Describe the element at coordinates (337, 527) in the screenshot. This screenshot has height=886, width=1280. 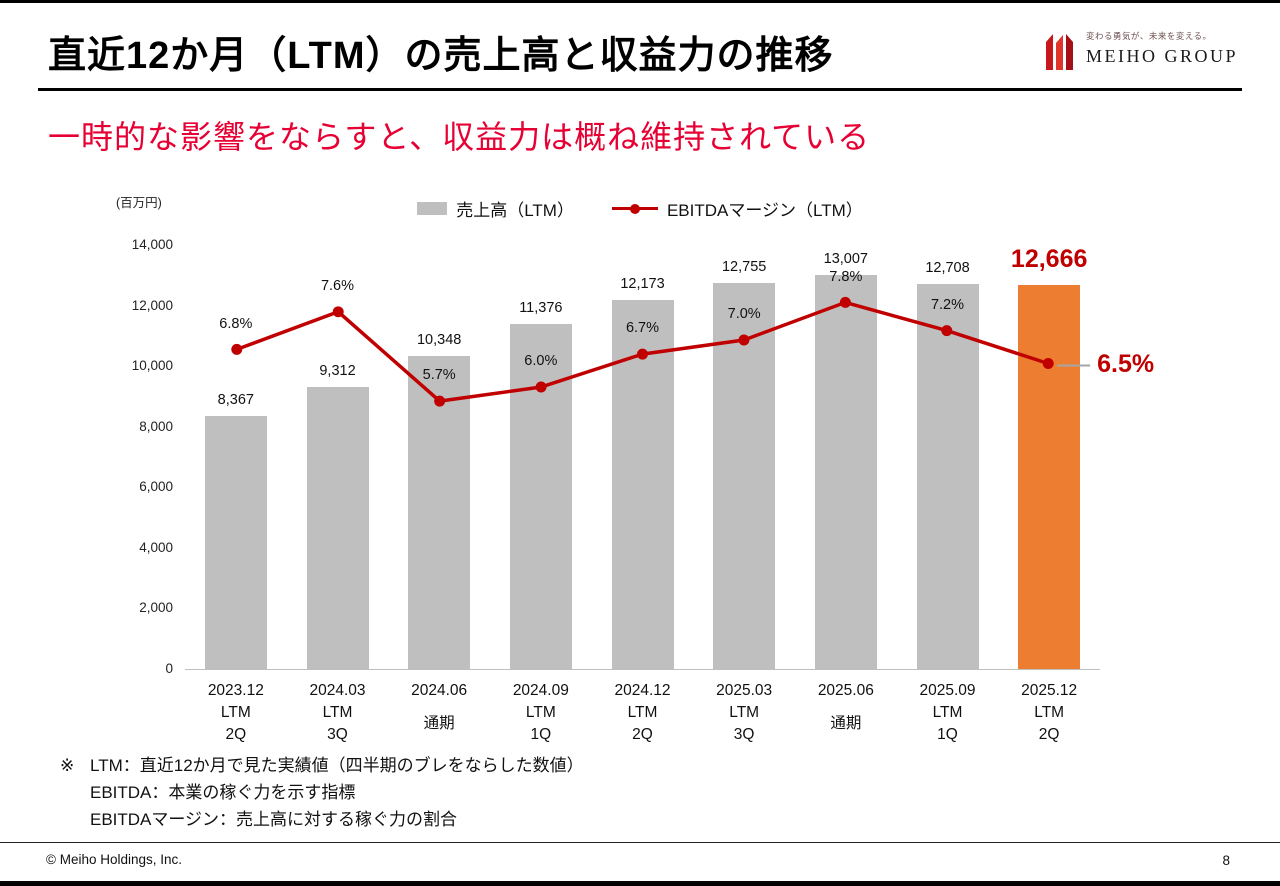
I see `bar-2024.03` at that location.